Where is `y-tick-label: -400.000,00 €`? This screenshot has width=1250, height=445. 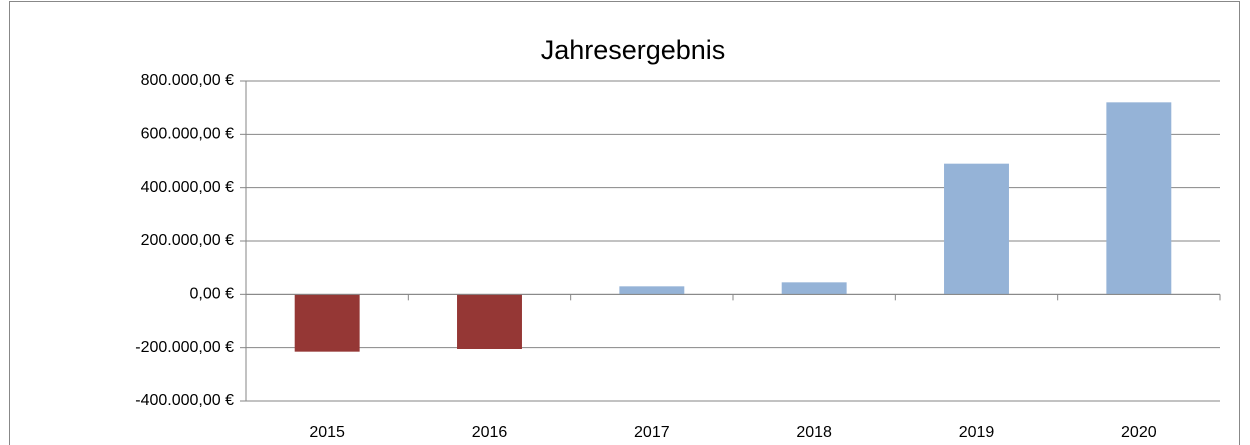
y-tick-label: -400.000,00 € is located at coordinates (184, 400).